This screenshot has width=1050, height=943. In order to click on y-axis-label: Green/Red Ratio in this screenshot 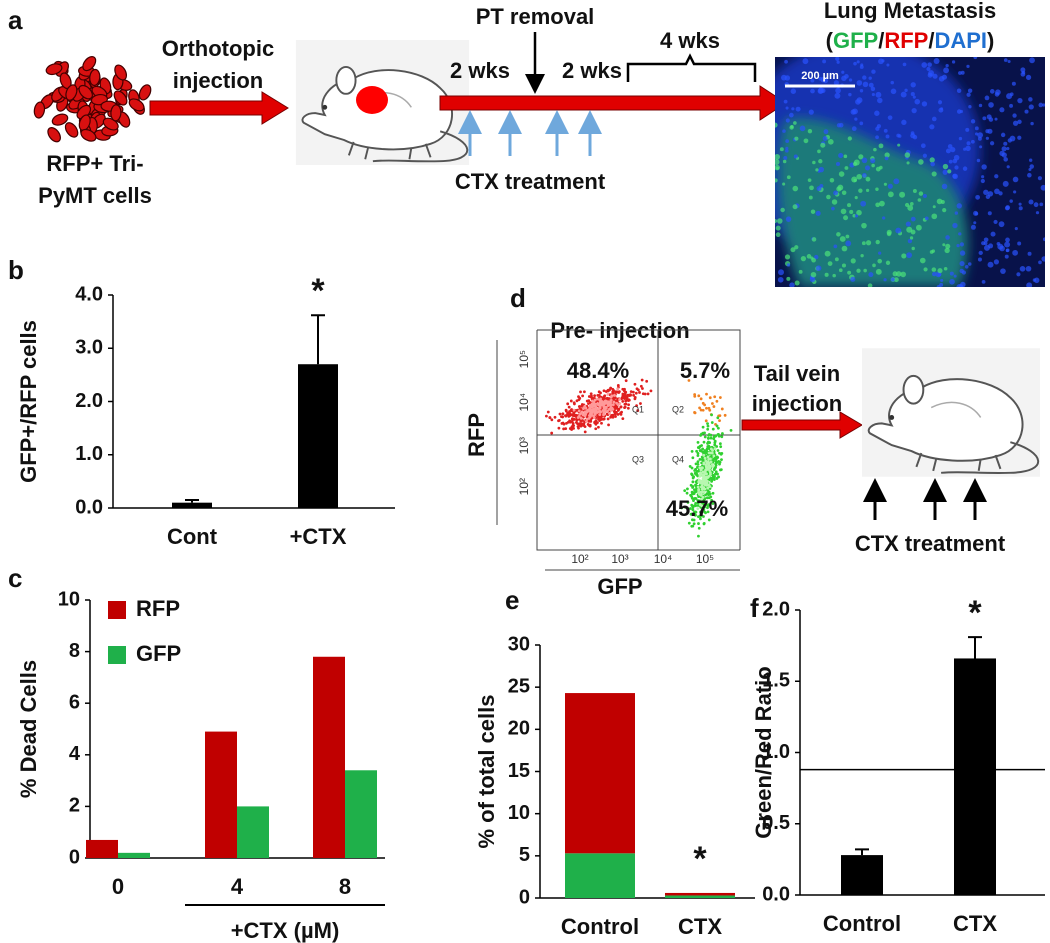, I will do `click(763, 752)`.